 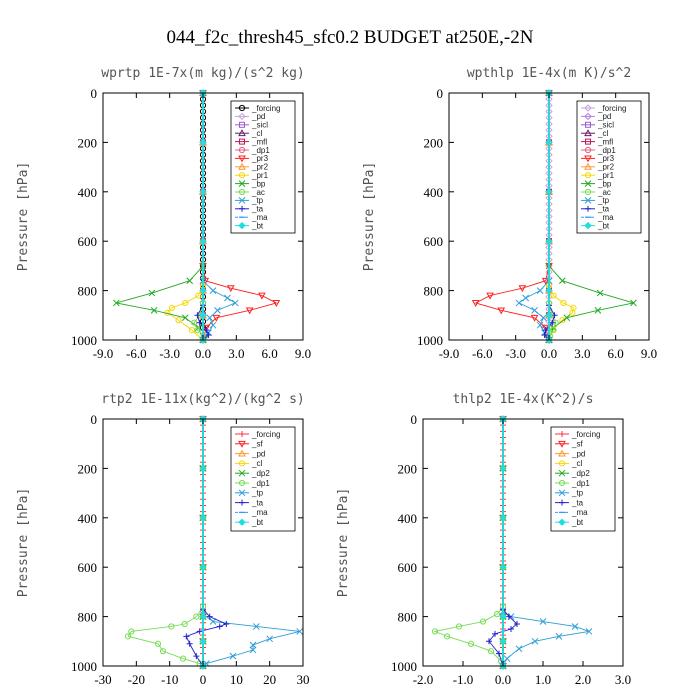 I want to click on series-group, so click(x=554, y=216).